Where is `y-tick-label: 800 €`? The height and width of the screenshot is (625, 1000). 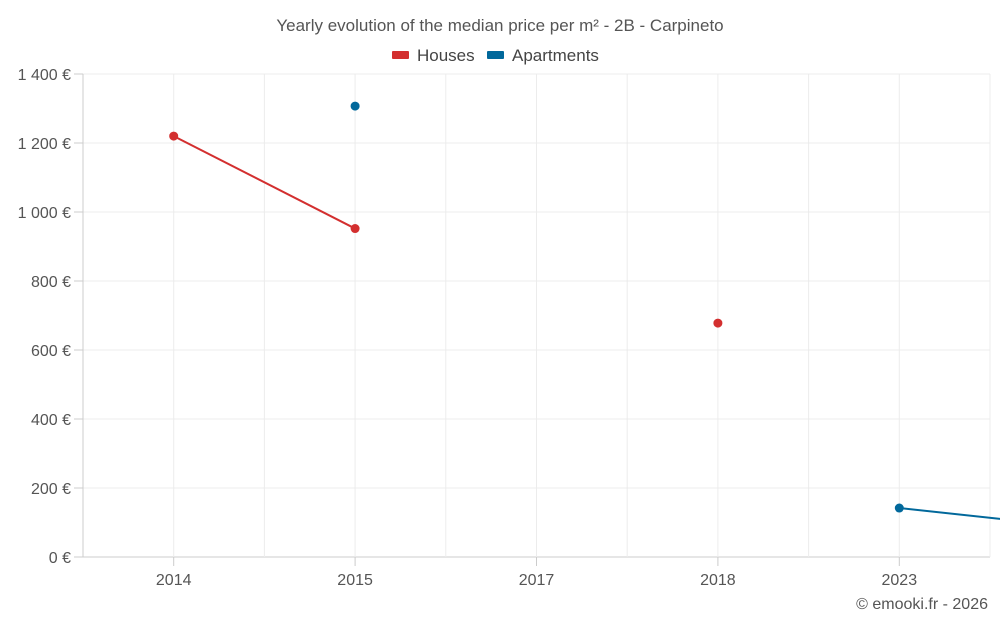 y-tick-label: 800 € is located at coordinates (51, 282).